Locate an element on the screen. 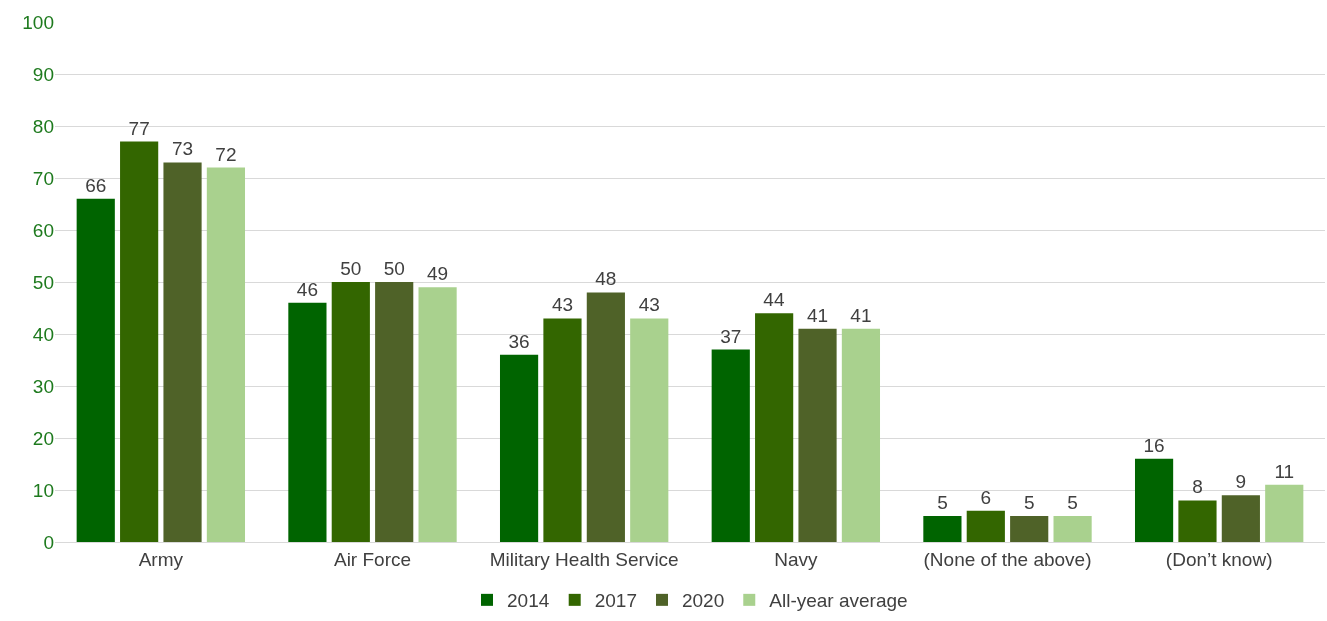  data-label: 73 is located at coordinates (182, 149).